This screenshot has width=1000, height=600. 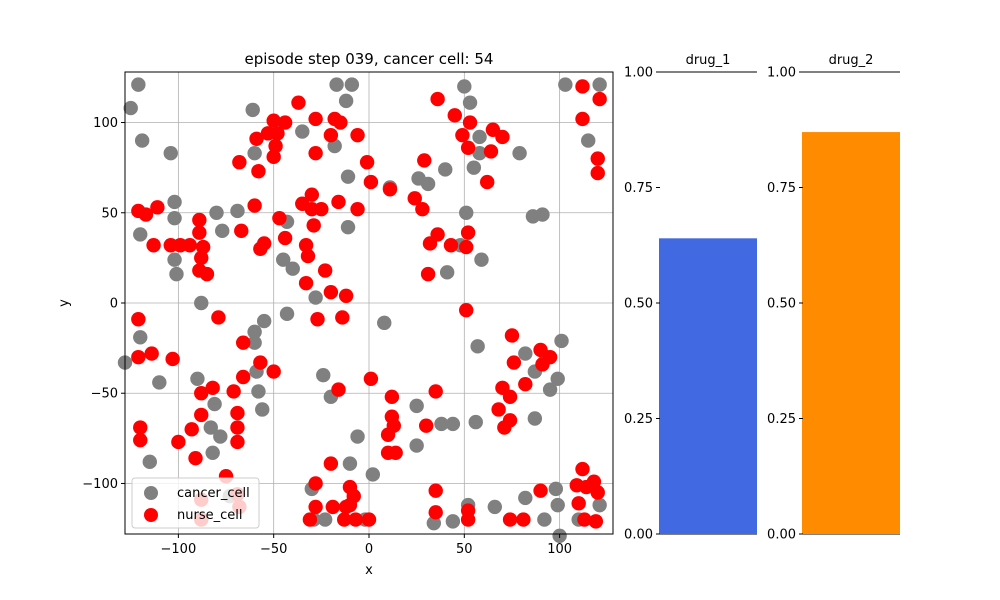 What do you see at coordinates (104, 394) in the screenshot?
I see `y-tick-label: −50` at bounding box center [104, 394].